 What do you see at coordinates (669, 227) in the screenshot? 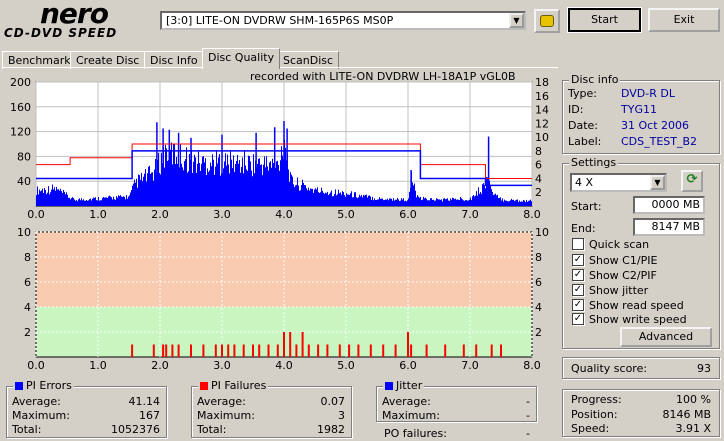
I see `end-mb-input: 8147 MB` at bounding box center [669, 227].